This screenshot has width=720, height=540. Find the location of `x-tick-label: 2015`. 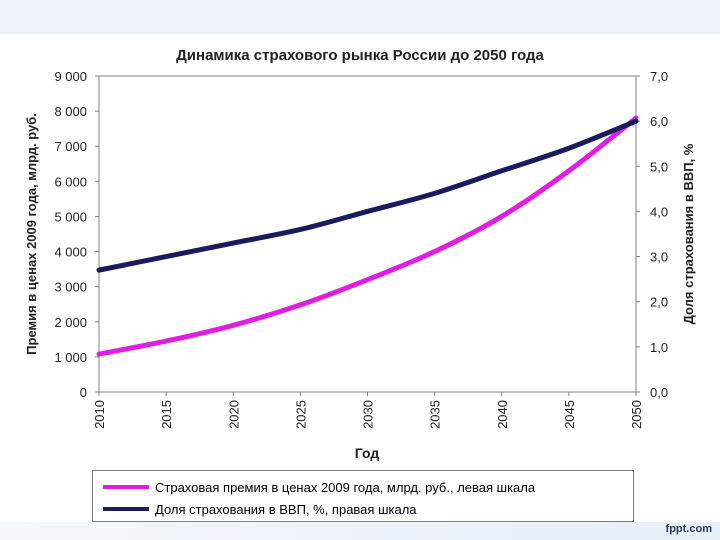

x-tick-label: 2015 is located at coordinates (166, 414).